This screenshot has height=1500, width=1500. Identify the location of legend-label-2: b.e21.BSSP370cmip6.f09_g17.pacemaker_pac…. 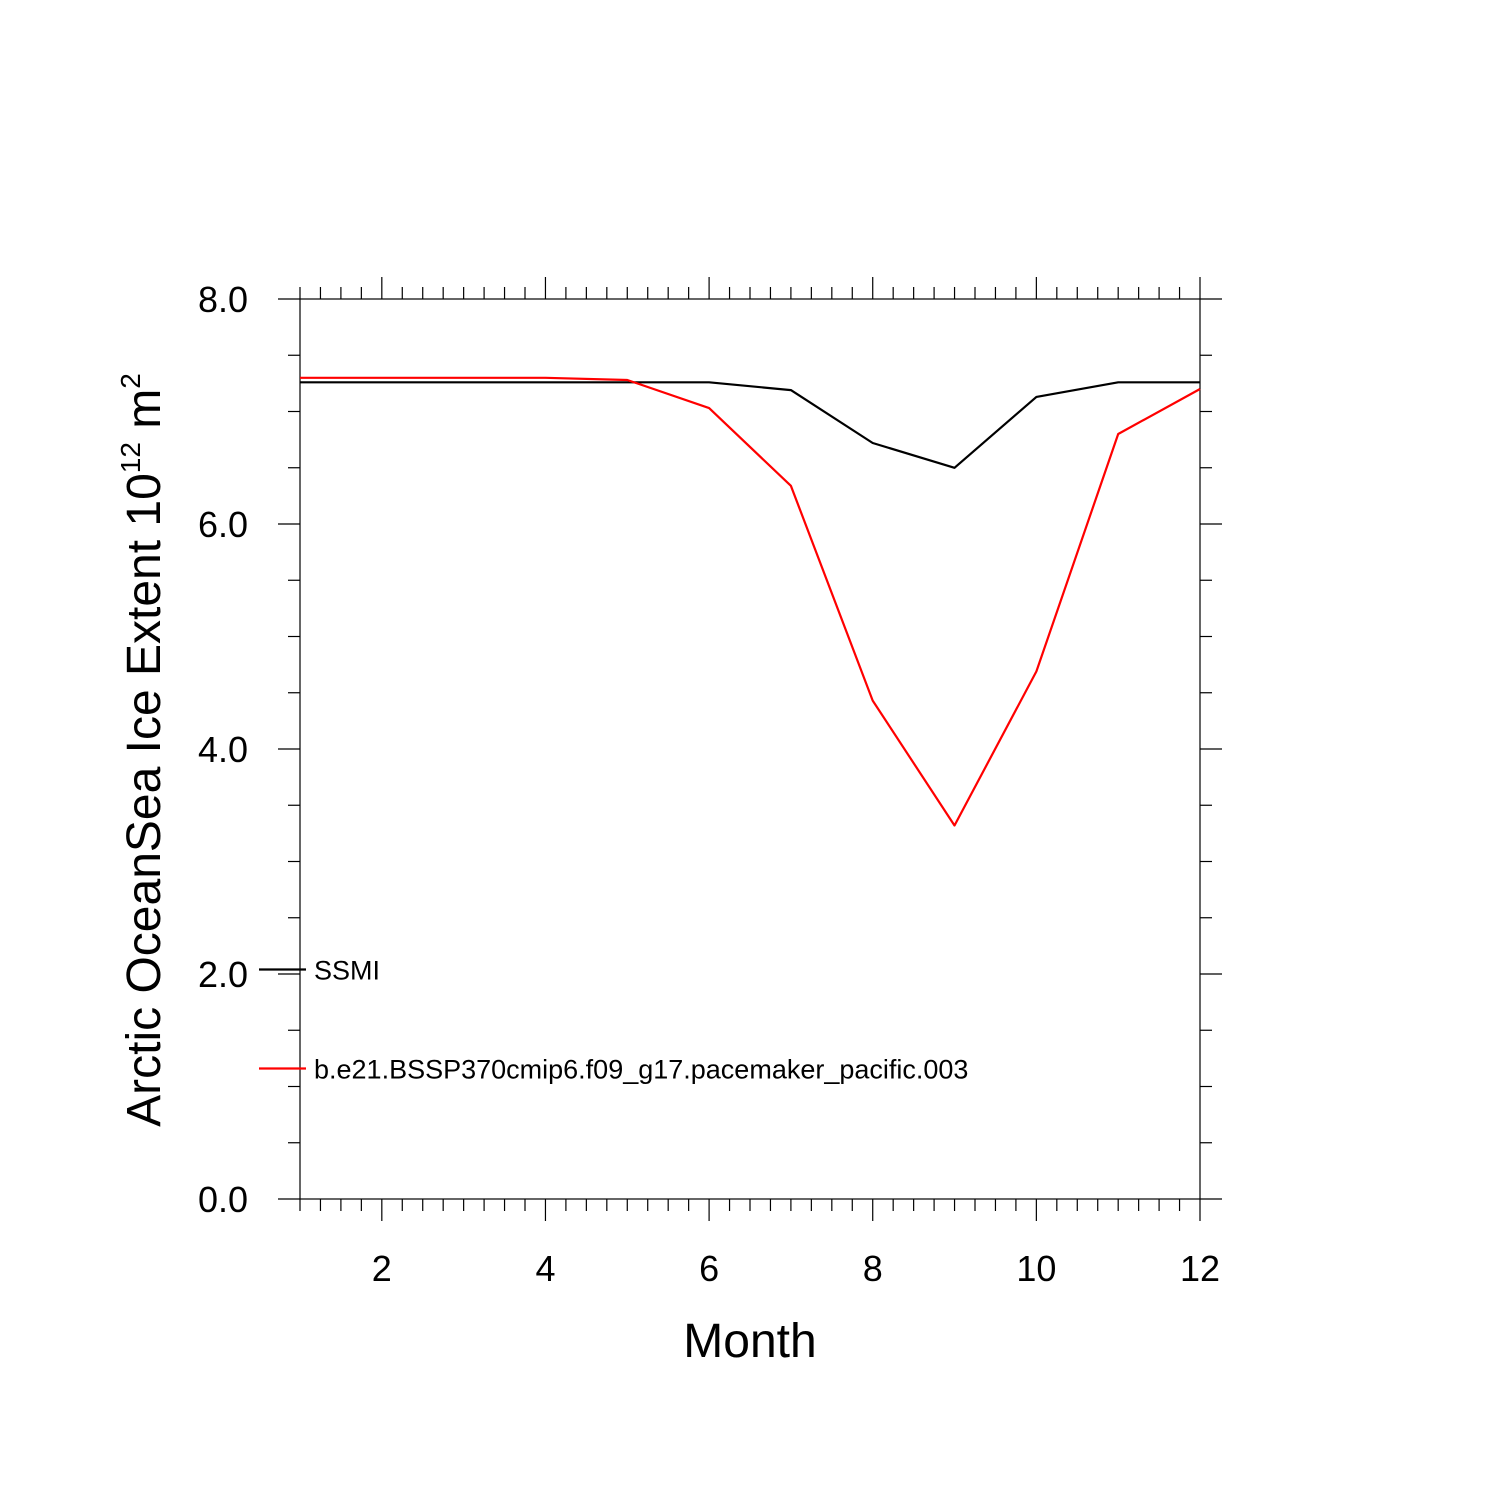
(641, 1070).